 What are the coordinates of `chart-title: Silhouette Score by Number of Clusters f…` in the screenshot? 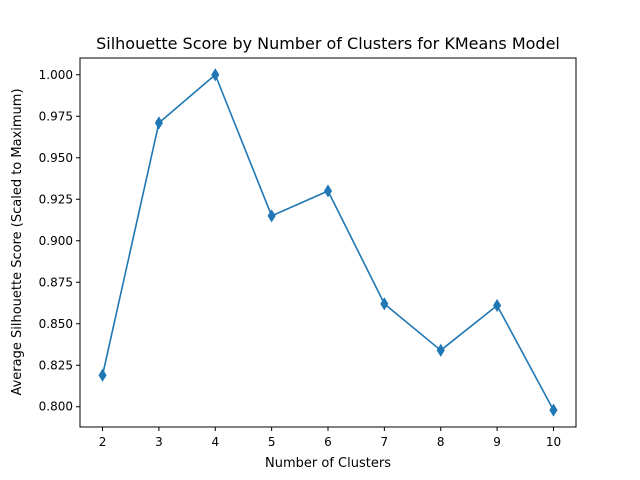 It's located at (328, 43).